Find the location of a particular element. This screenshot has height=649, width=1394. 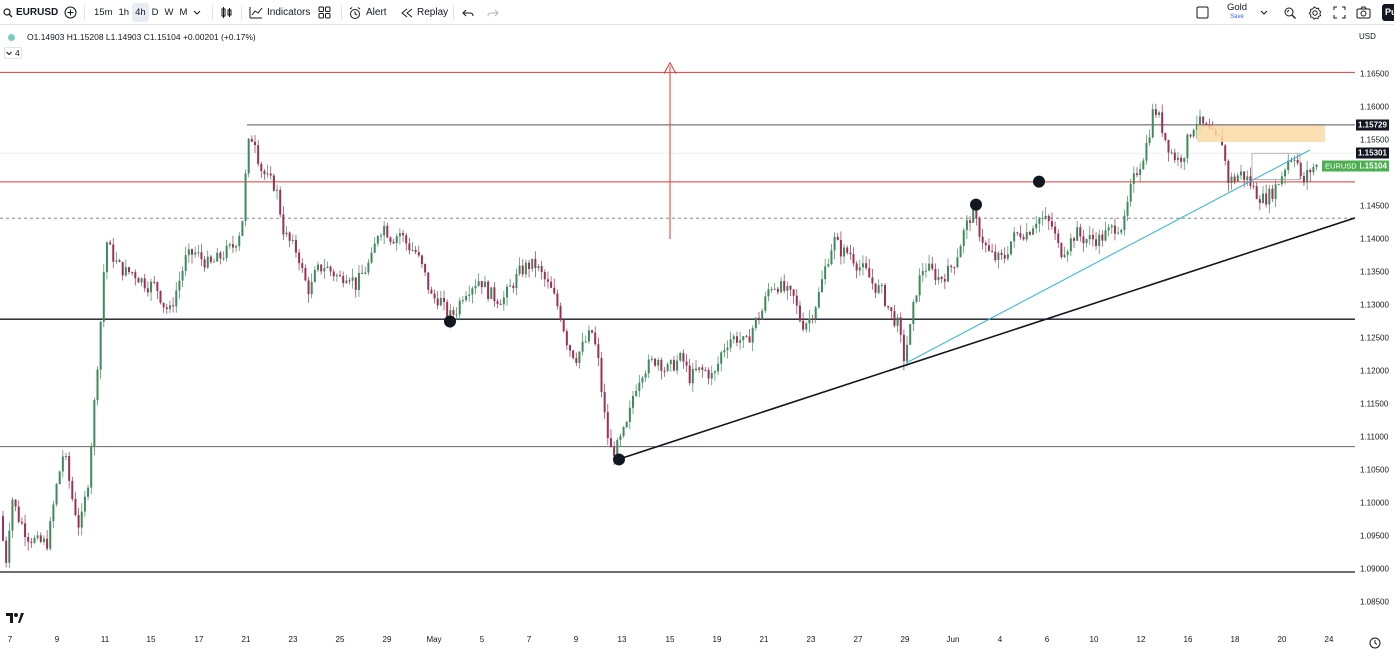

time-tick-label: 24 is located at coordinates (1329, 639).